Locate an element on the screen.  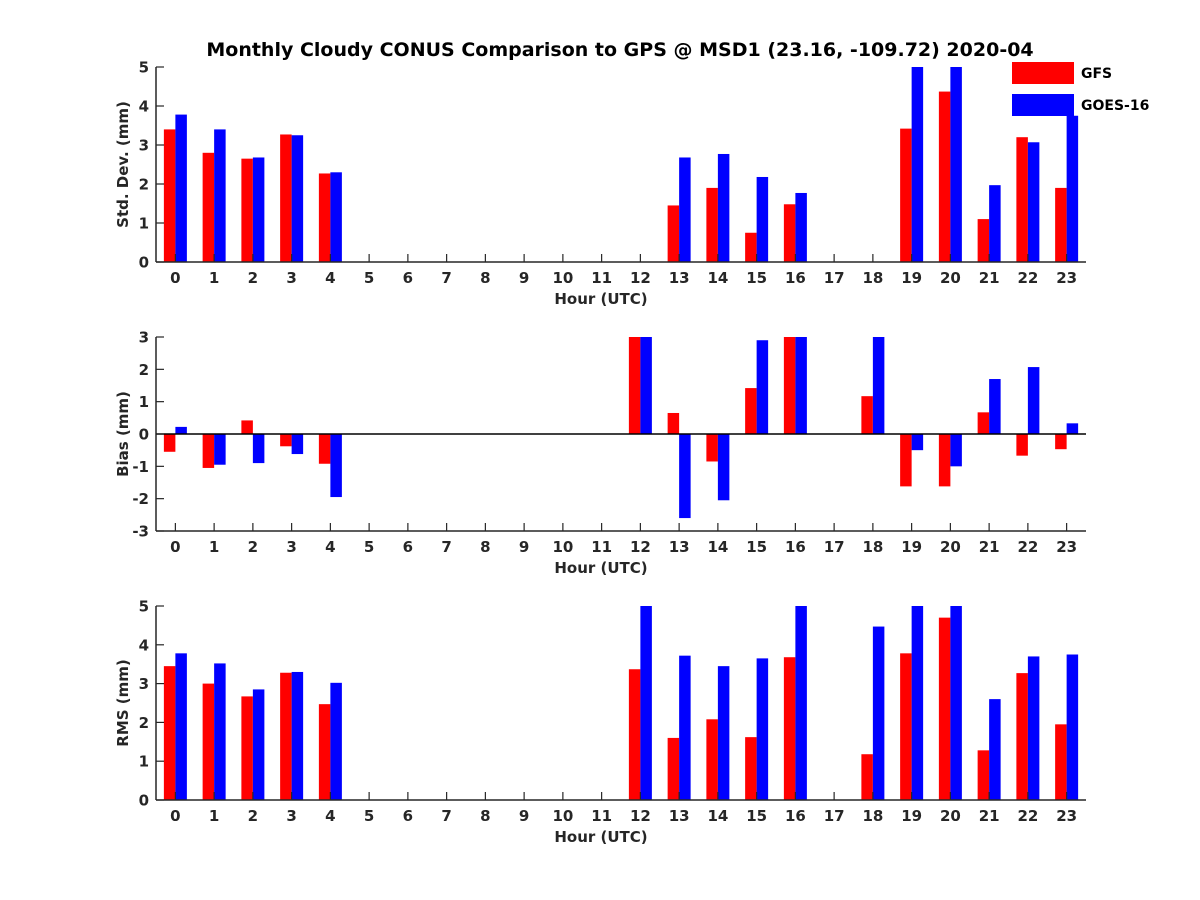
y-tick-label: 3 is located at coordinates (144, 146).